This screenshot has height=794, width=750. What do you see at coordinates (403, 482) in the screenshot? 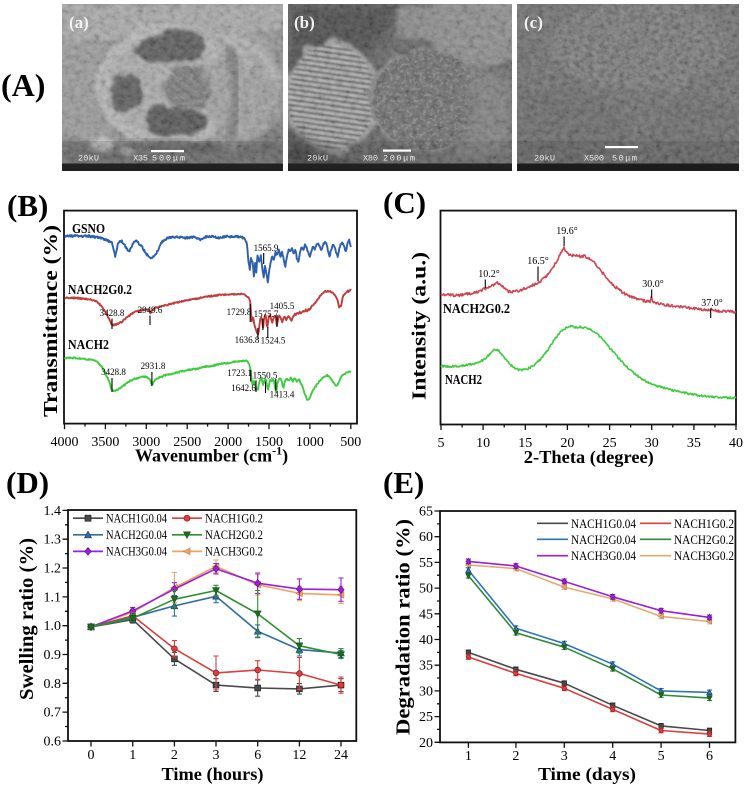
I see `svg-text: (E)` at bounding box center [403, 482].